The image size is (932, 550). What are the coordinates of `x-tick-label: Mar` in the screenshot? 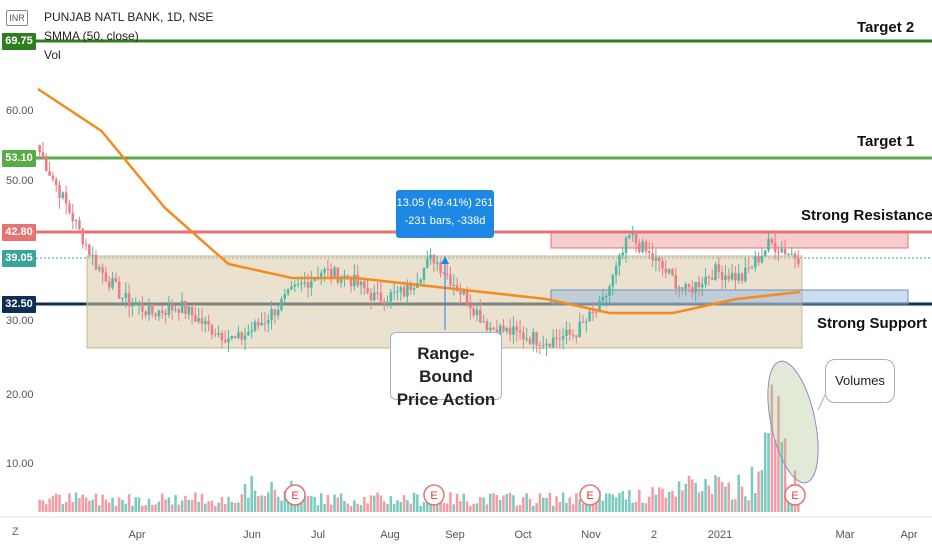 It's located at (845, 535).